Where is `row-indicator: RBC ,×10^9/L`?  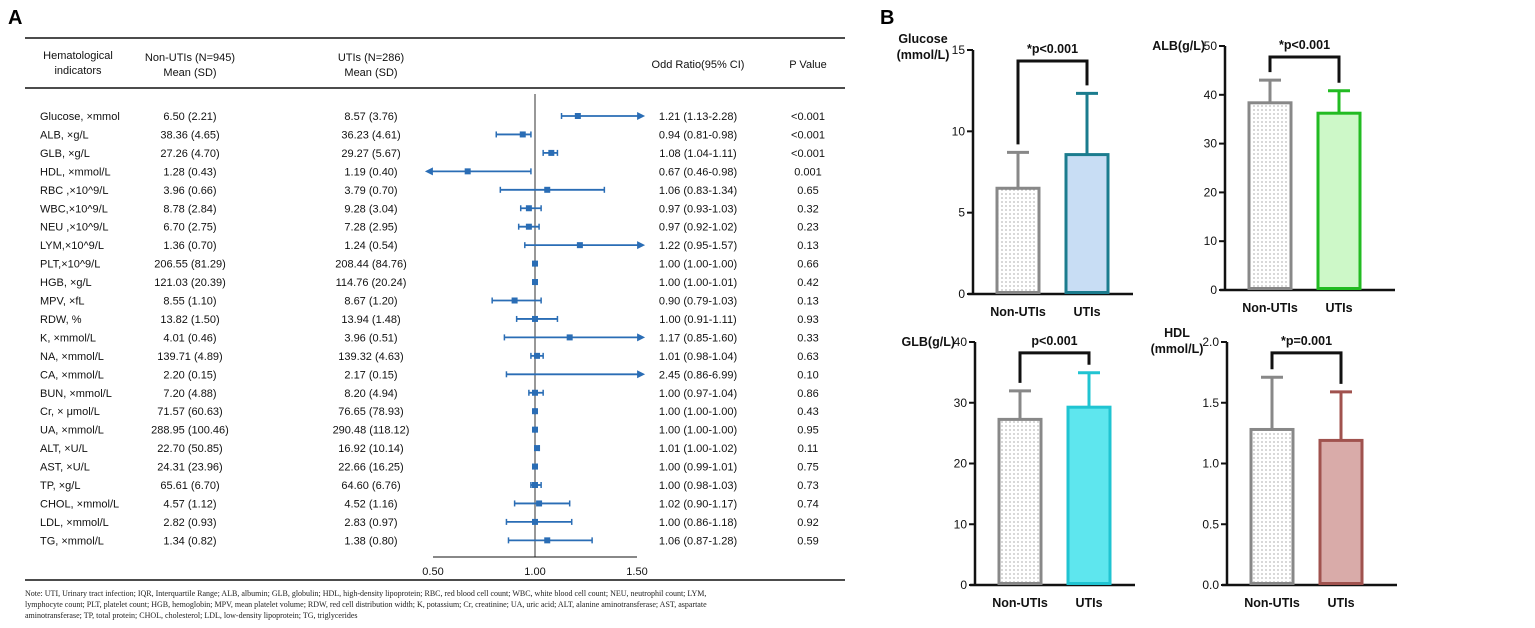 row-indicator: RBC ,×10^9/L is located at coordinates (74, 191).